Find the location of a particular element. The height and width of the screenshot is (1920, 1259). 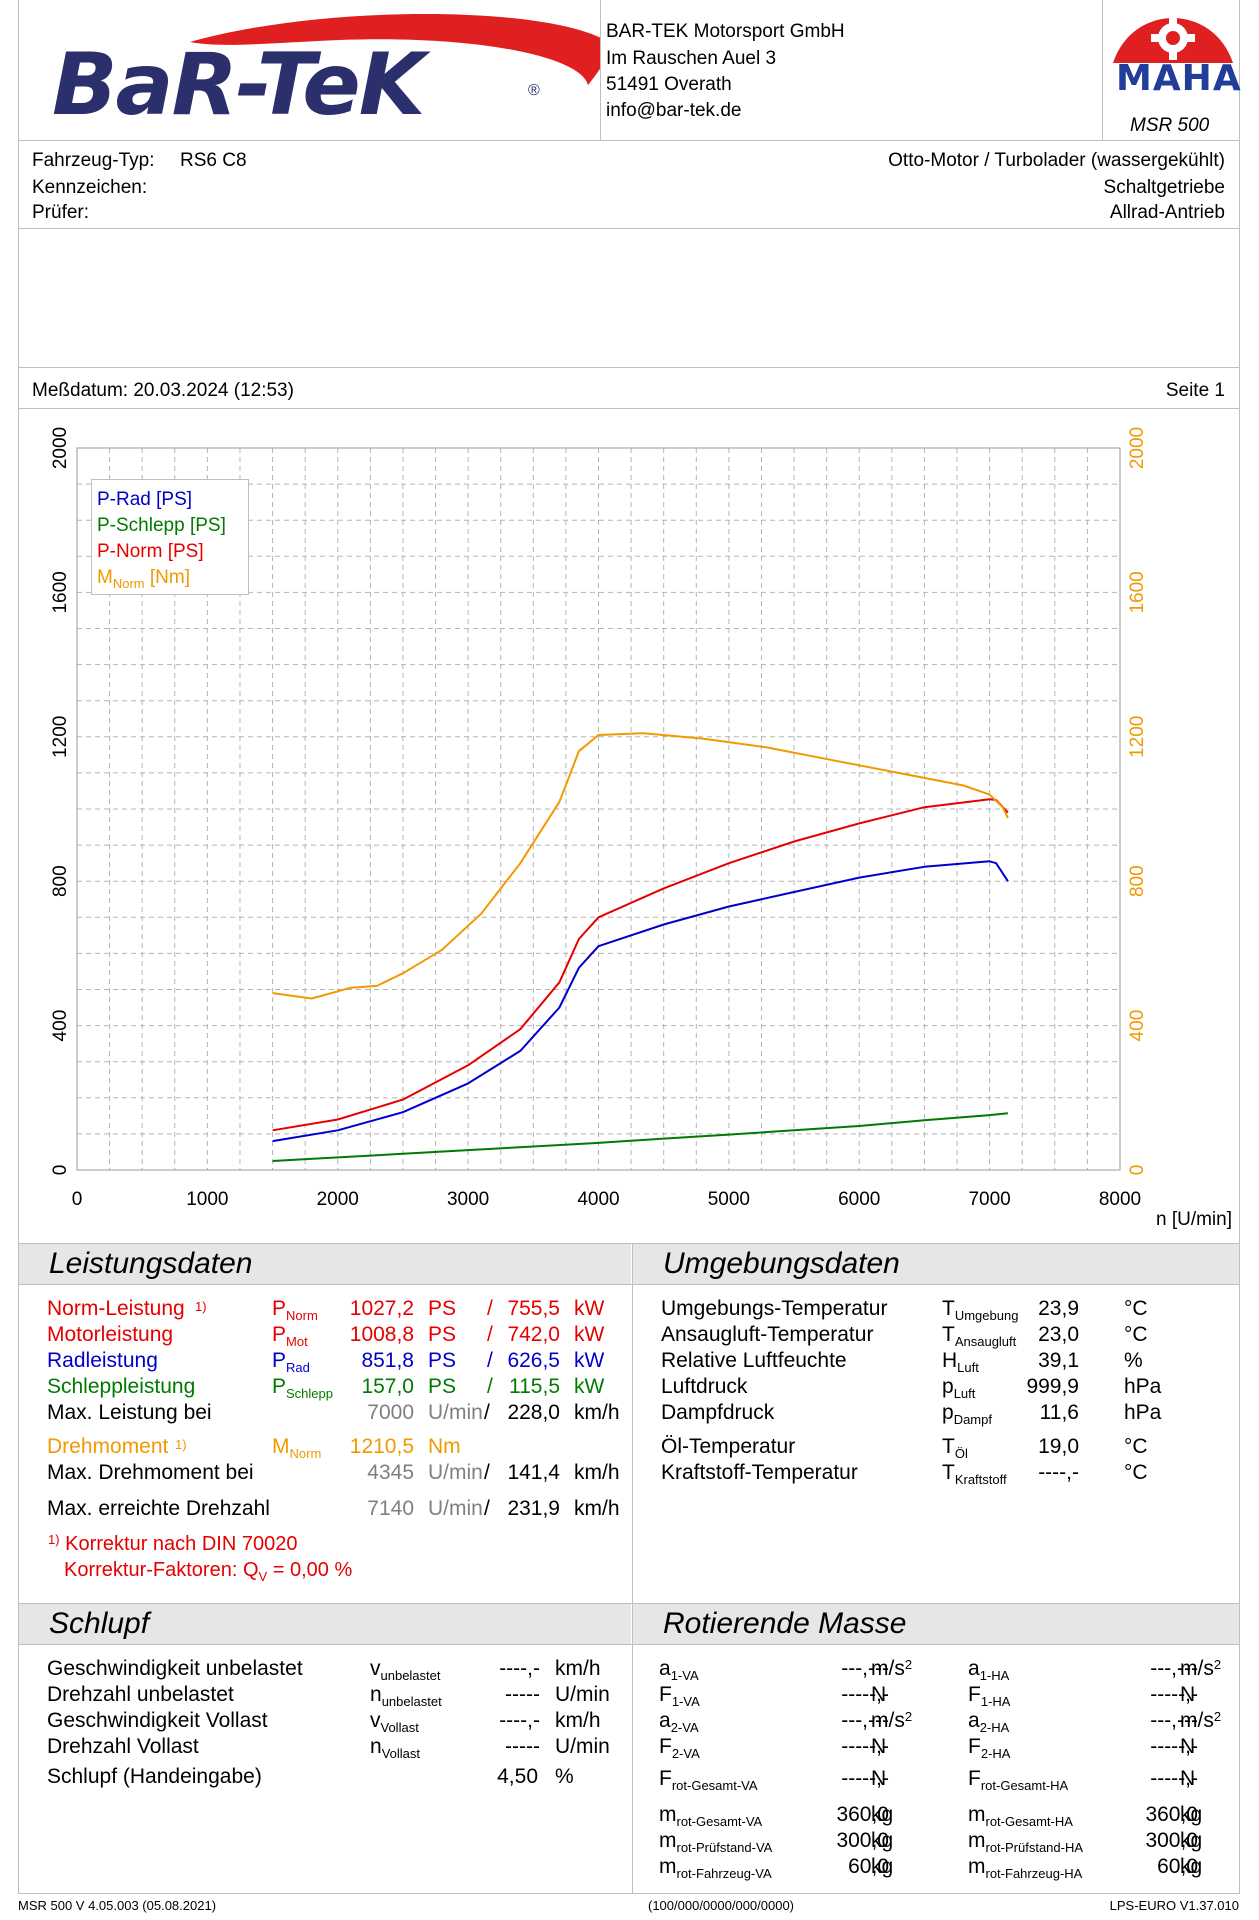

schlupf-manual-row: Schlupf (Handeingabe) 4,50 % is located at coordinates (310, 1776).